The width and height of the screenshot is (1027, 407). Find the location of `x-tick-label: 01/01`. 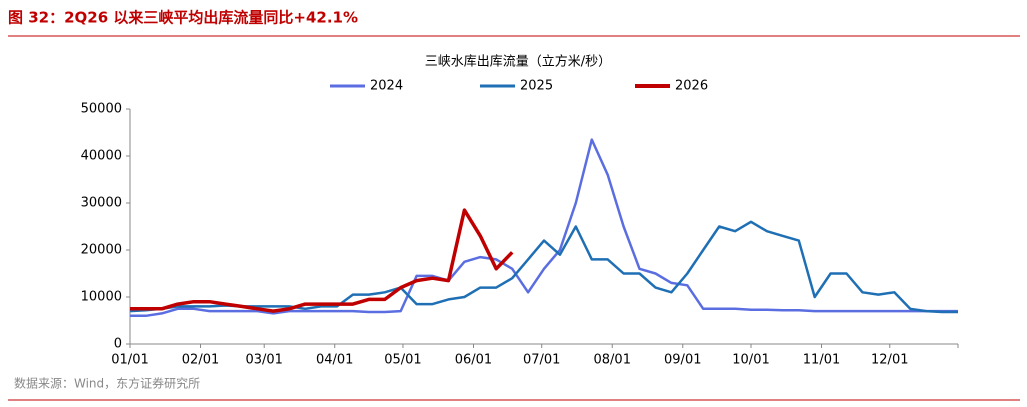

x-tick-label: 01/01 is located at coordinates (129, 360).